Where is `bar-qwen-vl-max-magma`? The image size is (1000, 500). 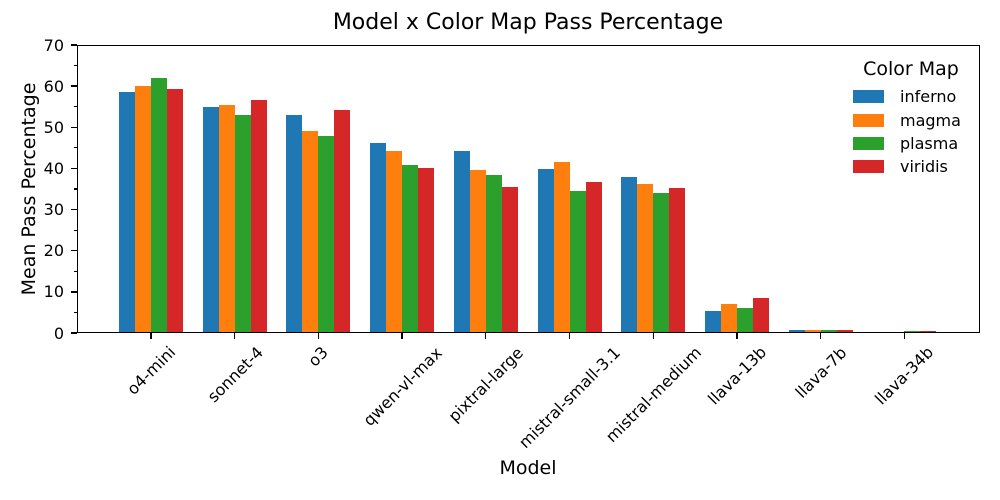
bar-qwen-vl-max-magma is located at coordinates (394, 241).